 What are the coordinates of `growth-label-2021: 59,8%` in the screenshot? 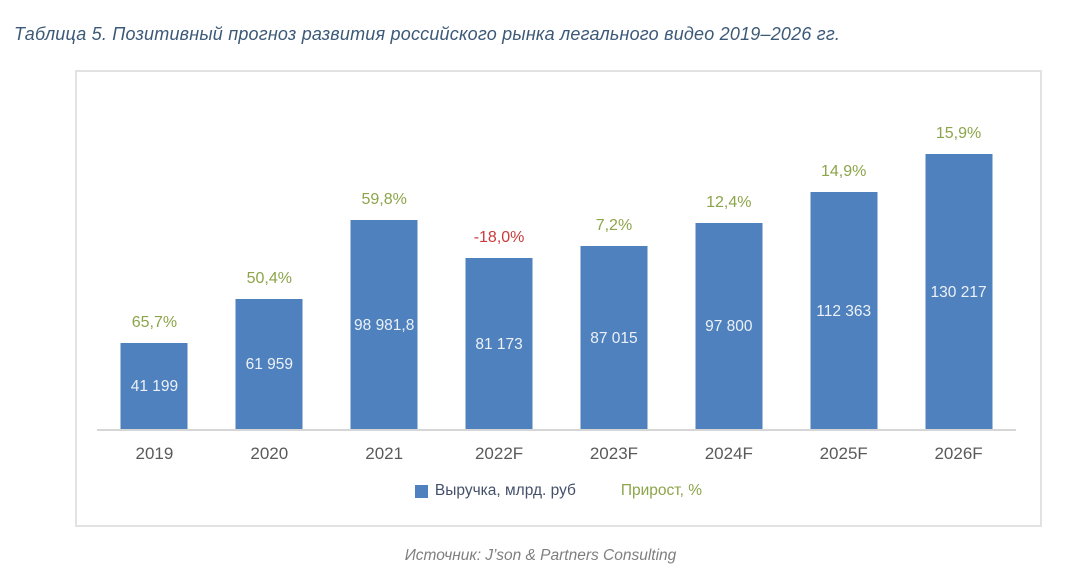 It's located at (384, 199).